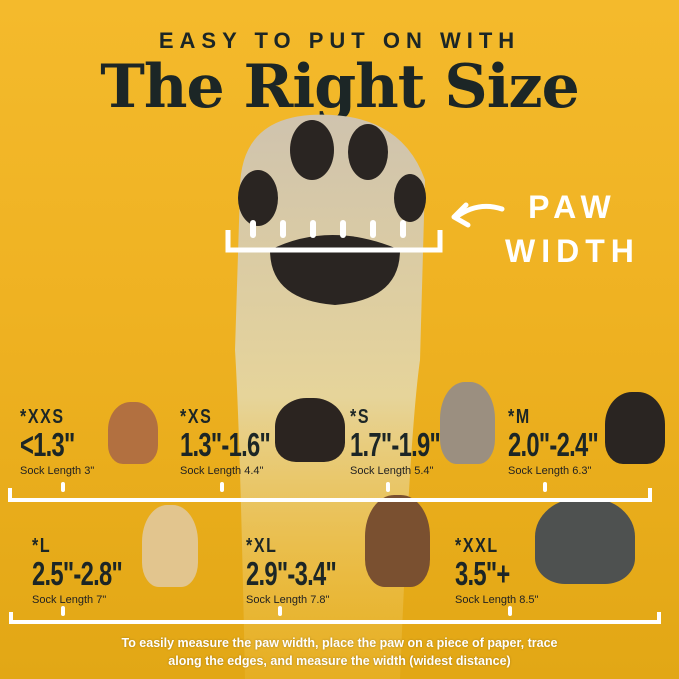 This screenshot has height=679, width=679. Describe the element at coordinates (340, 87) in the screenshot. I see `page-title: The Right Size` at that location.